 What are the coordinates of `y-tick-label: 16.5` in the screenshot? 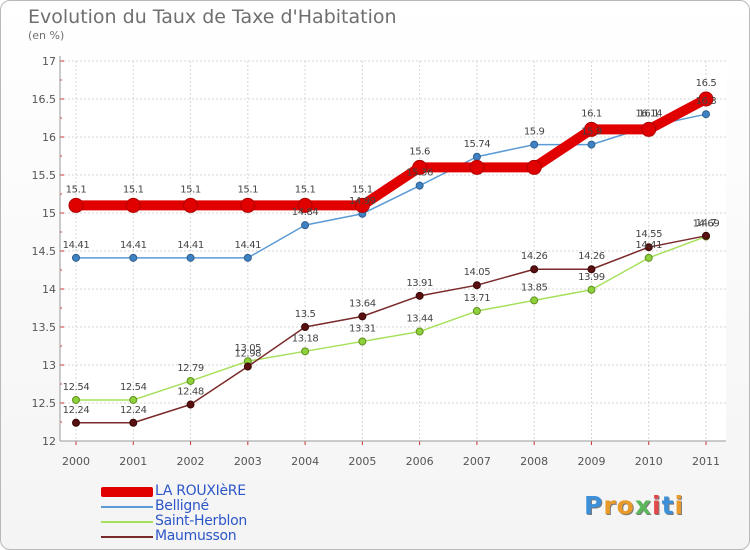 It's located at (44, 99).